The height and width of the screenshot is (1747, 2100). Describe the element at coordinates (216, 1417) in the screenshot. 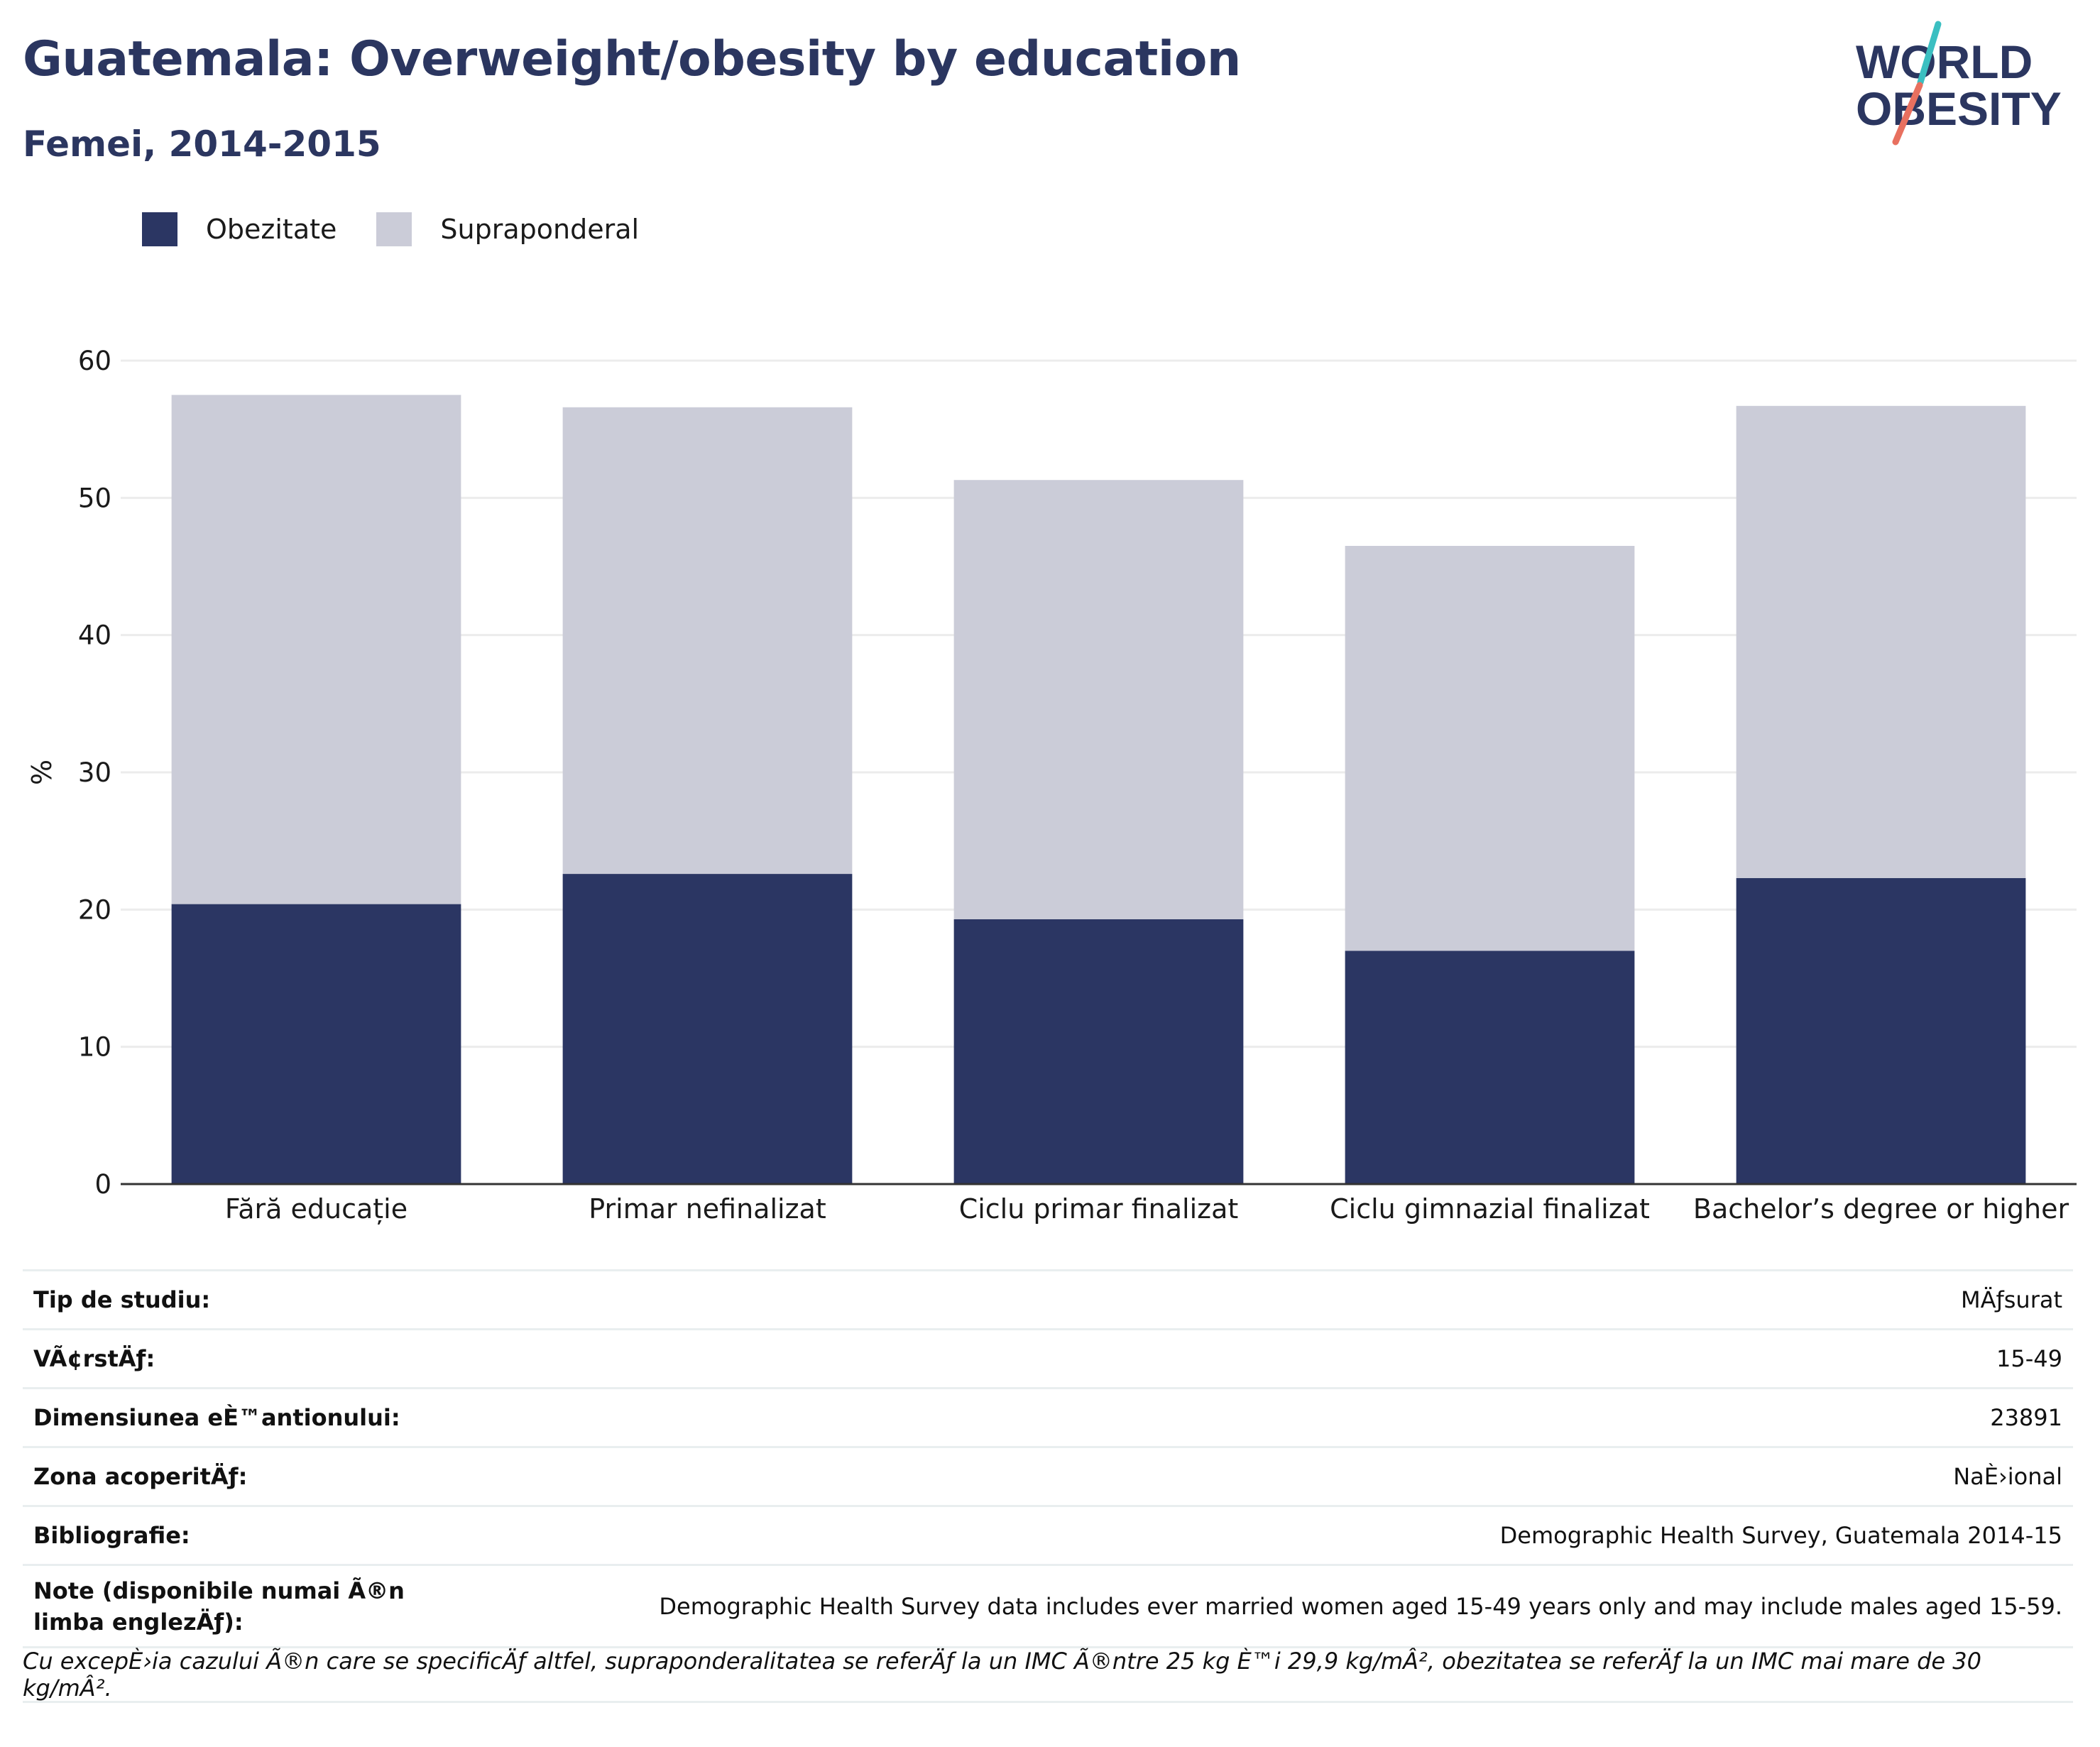

I see `meta-label-sample-size: Dimensiunea eÈ™antionului:` at that location.